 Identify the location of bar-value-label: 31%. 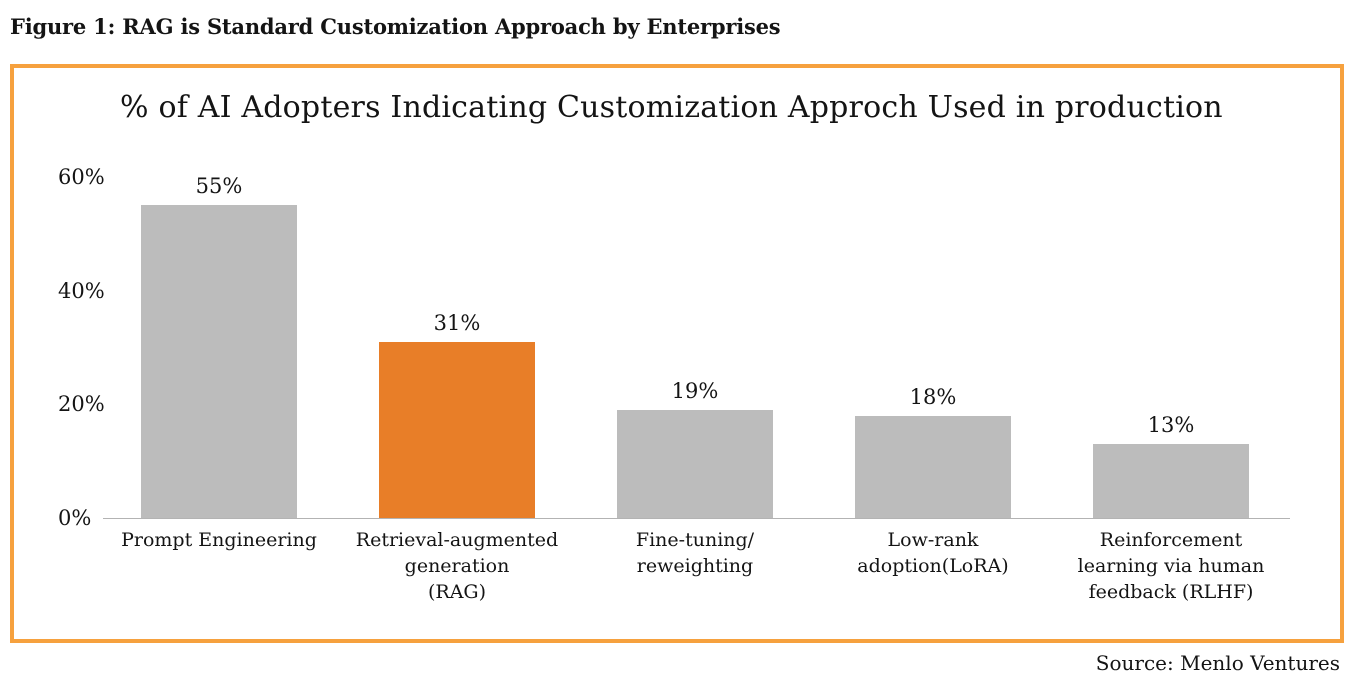
(457, 323).